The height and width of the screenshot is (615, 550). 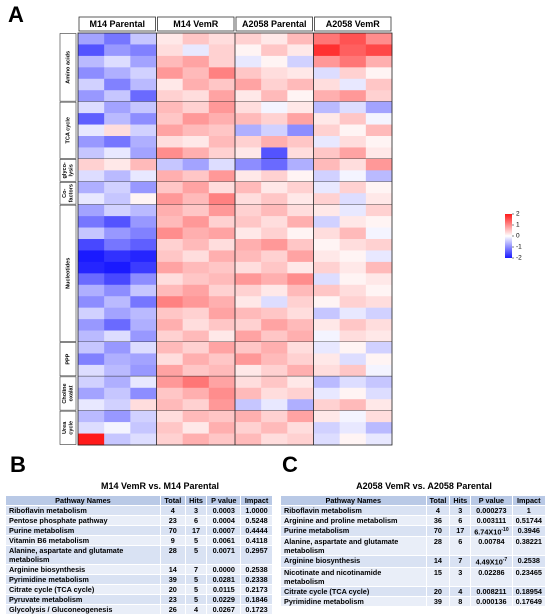 What do you see at coordinates (68, 273) in the screenshot?
I see `group-label: Nucleotides` at bounding box center [68, 273].